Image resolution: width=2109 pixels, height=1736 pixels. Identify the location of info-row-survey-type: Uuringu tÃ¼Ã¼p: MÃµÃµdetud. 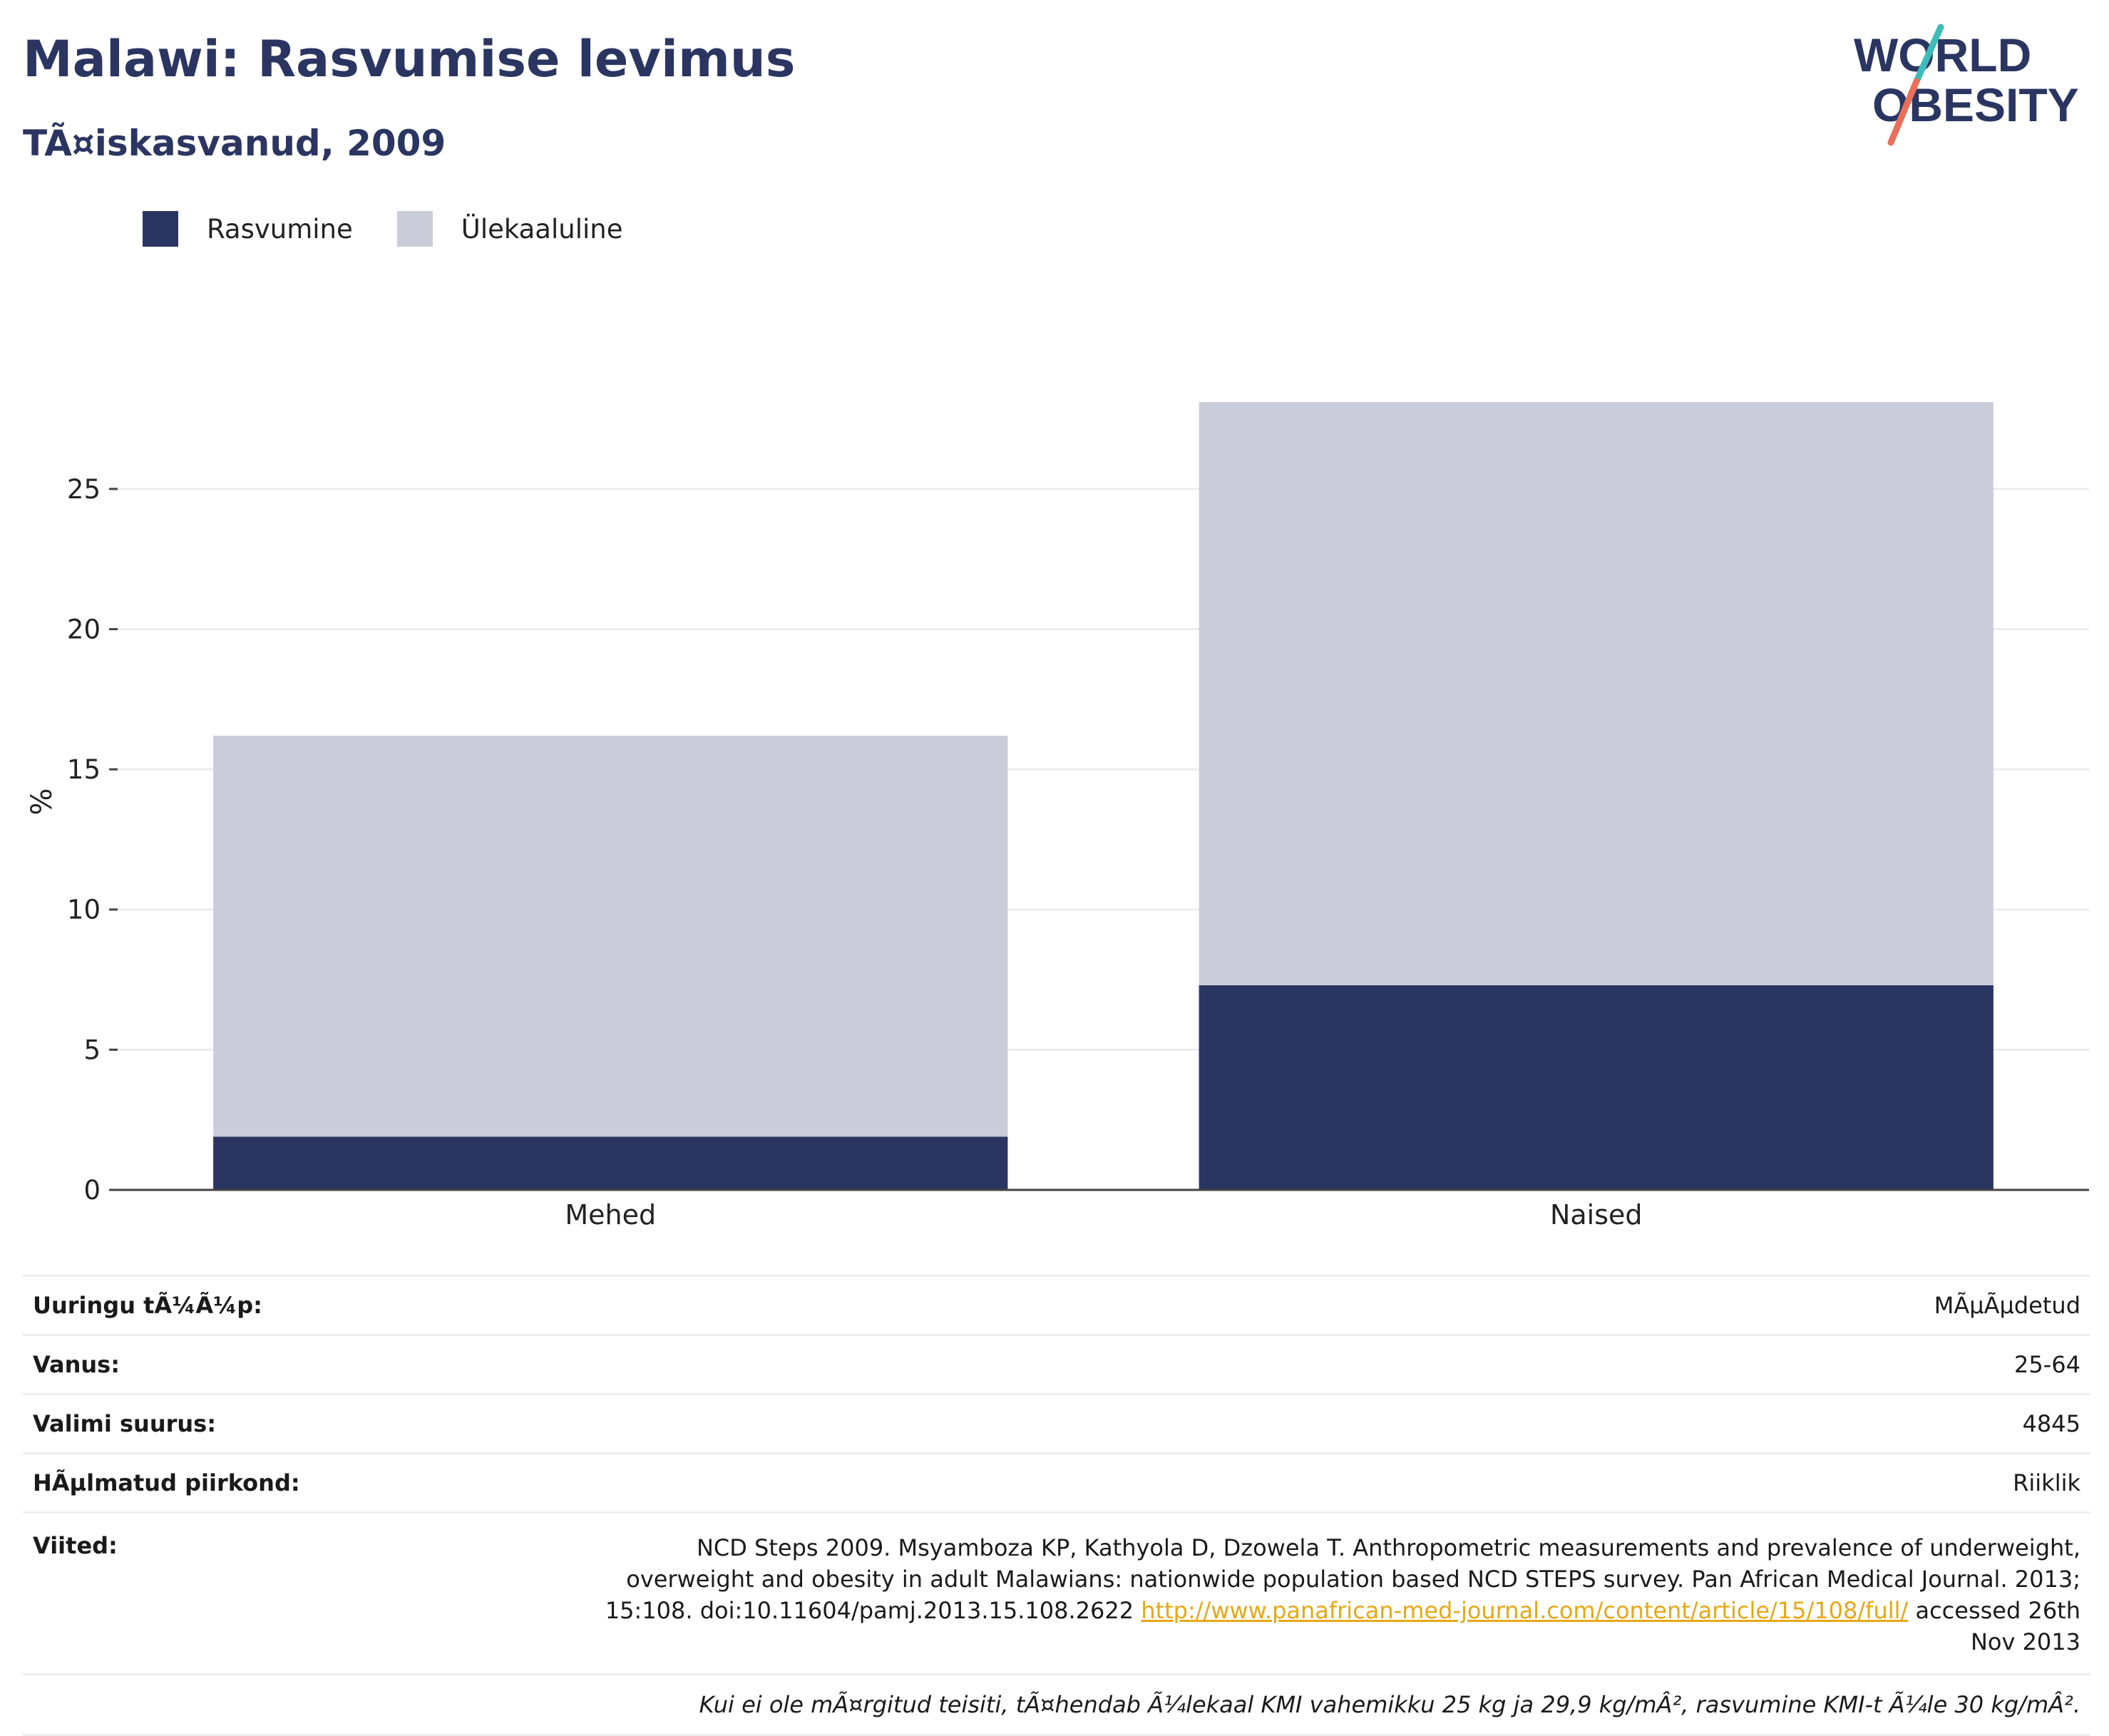
(1056, 1305).